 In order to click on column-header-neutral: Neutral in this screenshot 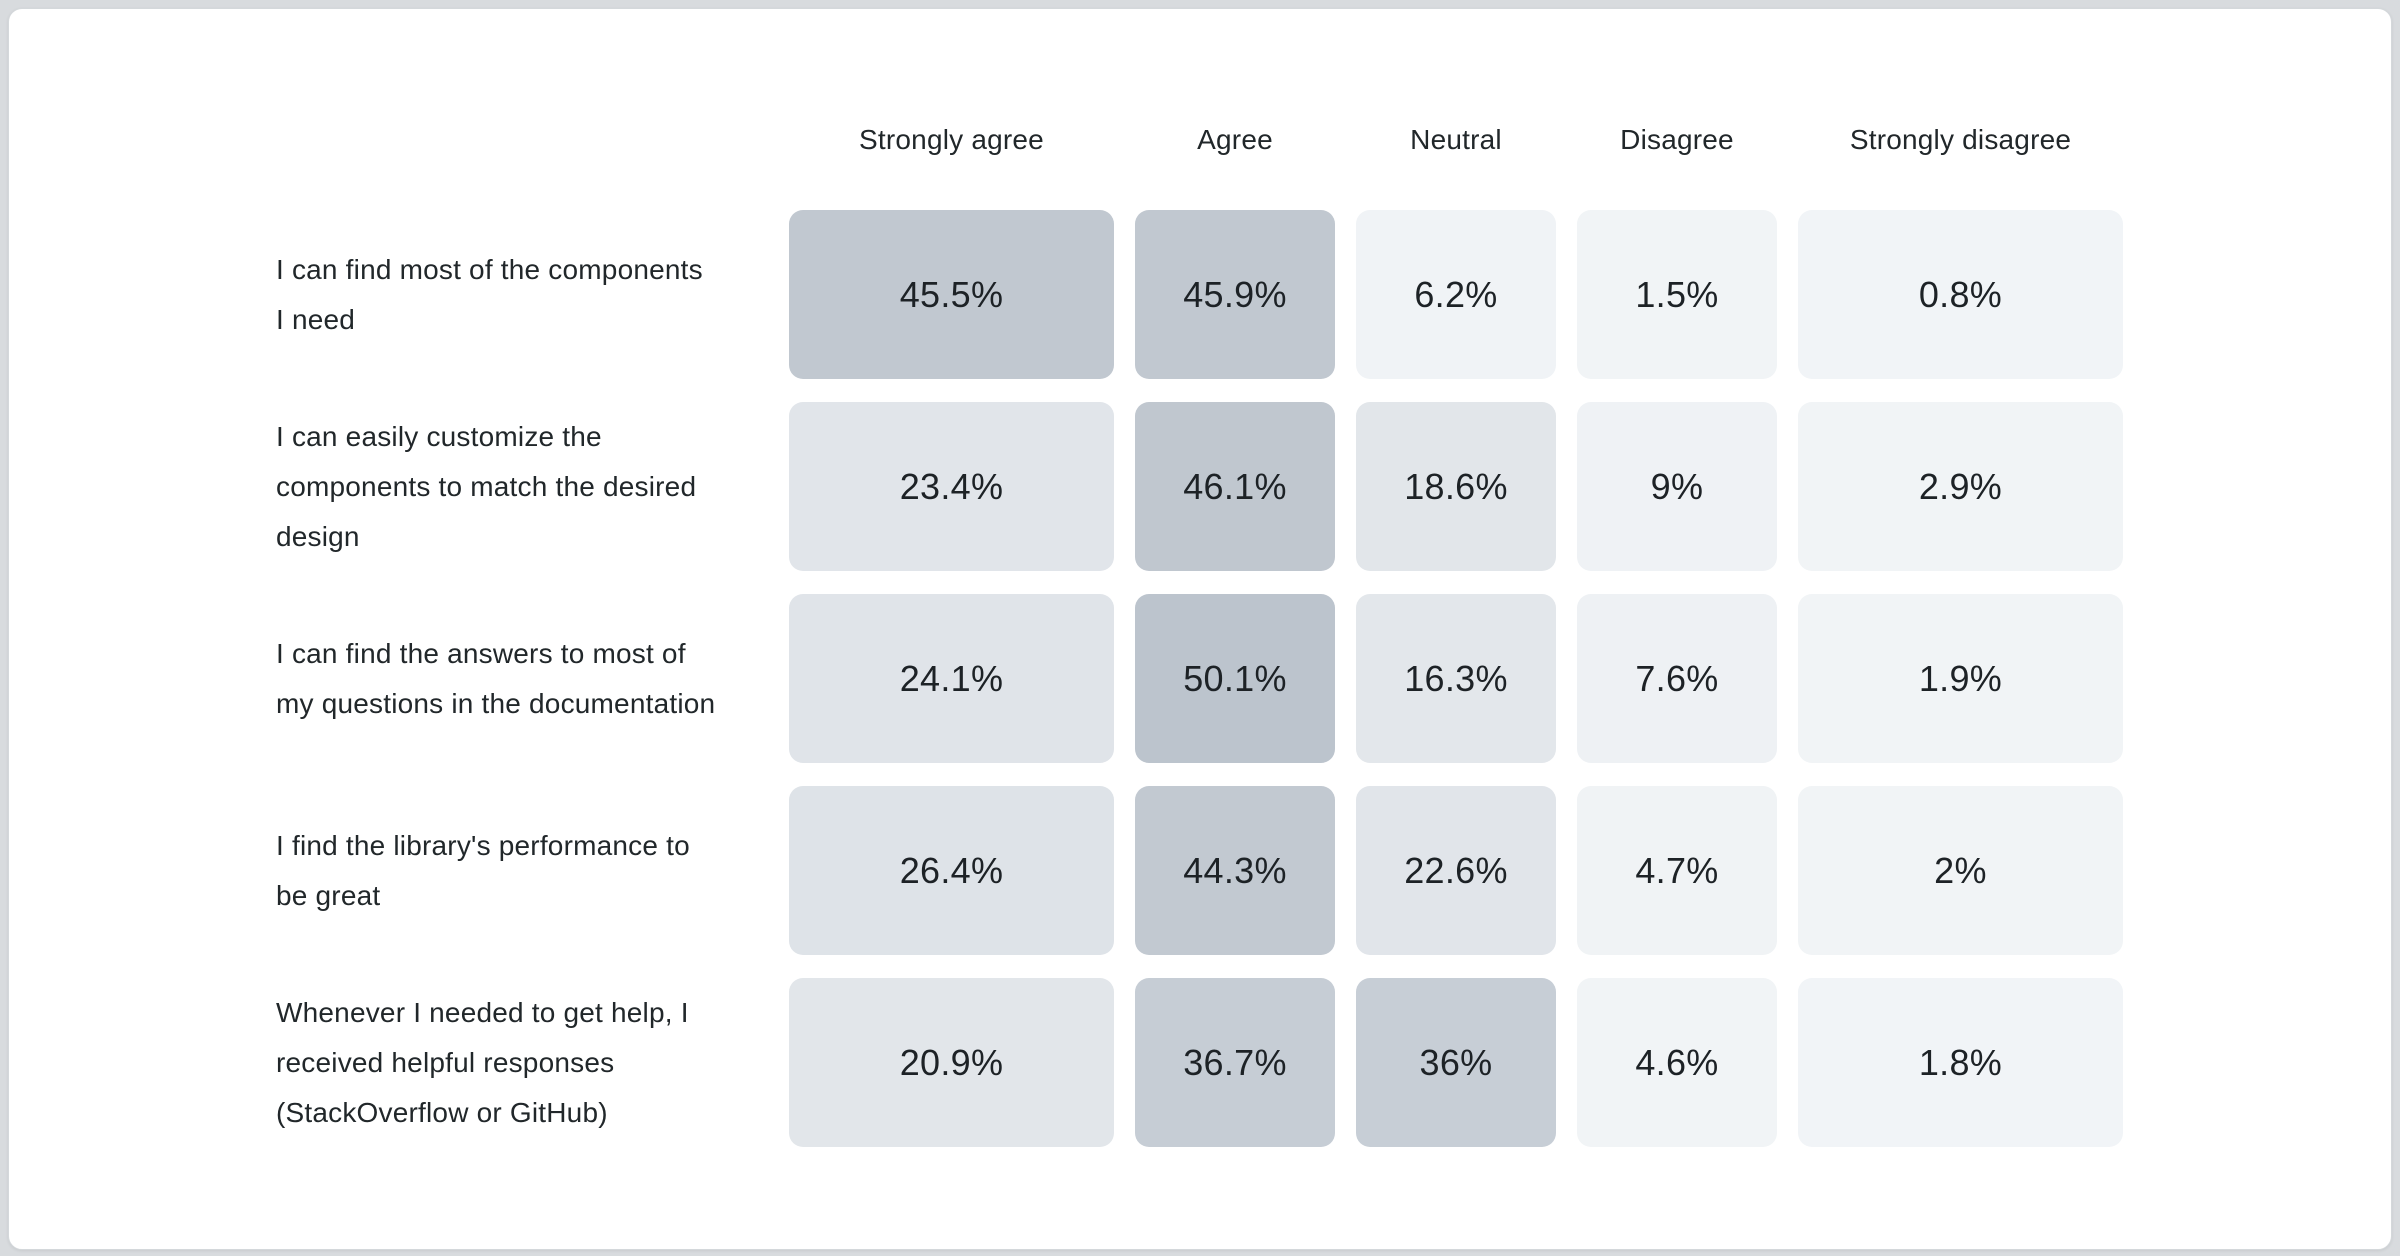, I will do `click(1456, 139)`.